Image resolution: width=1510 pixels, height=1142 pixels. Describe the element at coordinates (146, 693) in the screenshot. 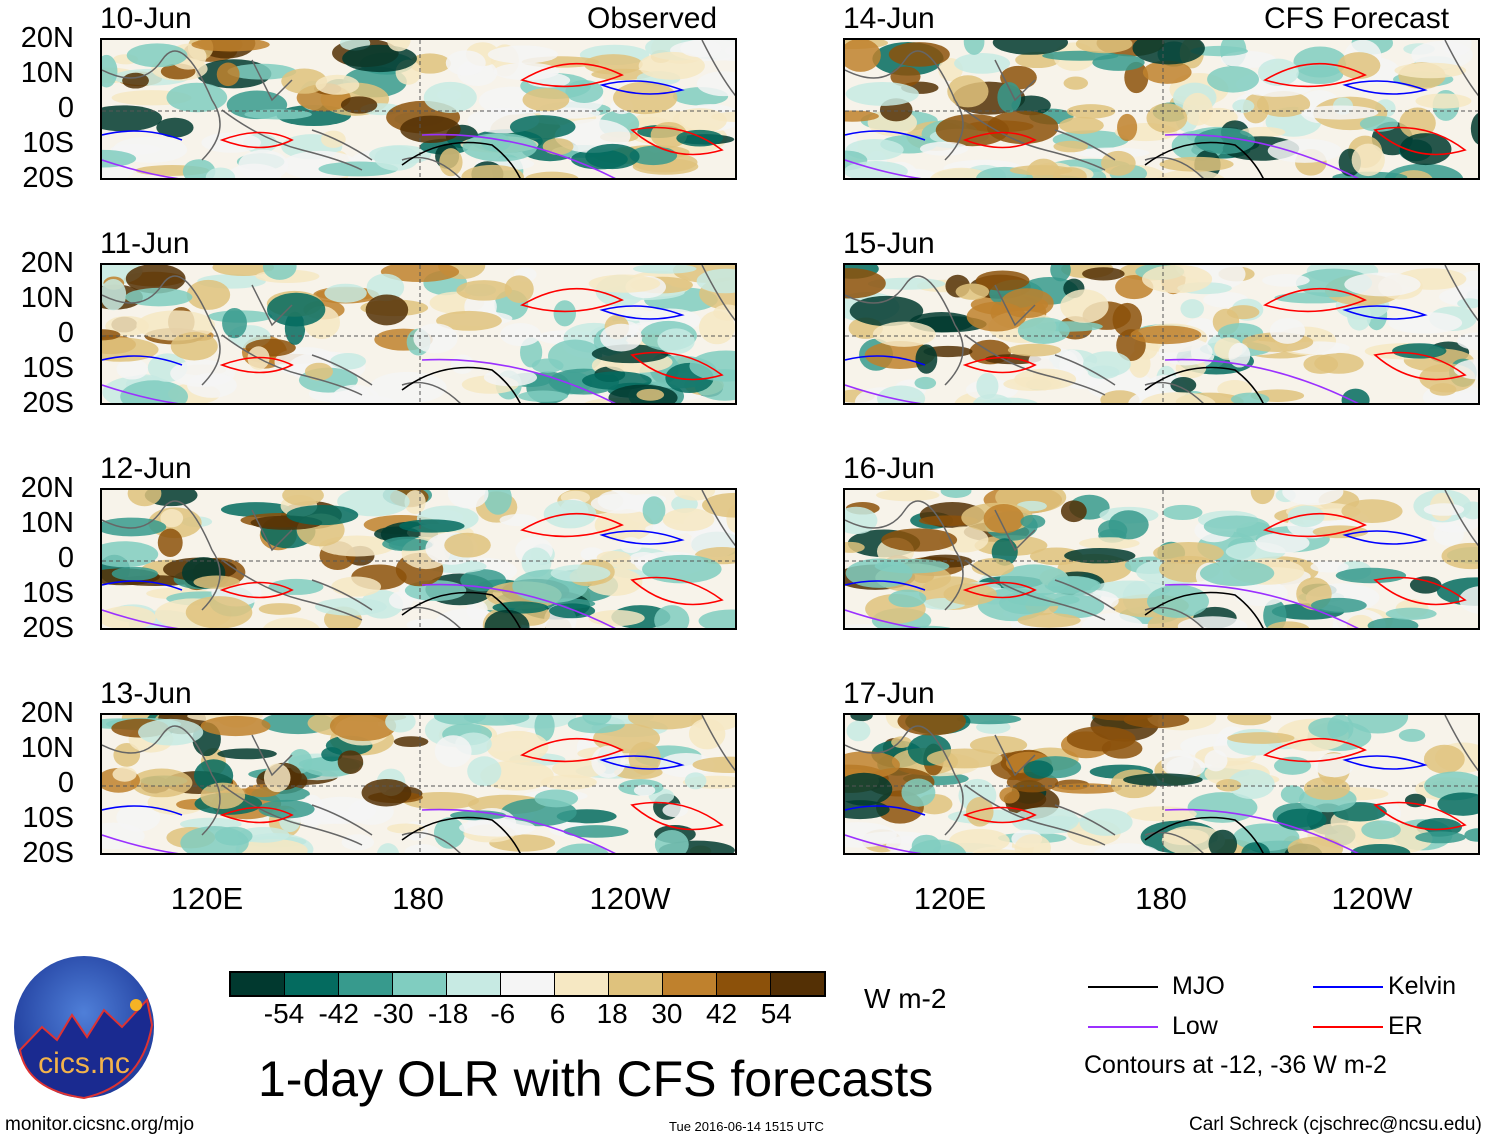

I see `panel-date: 13-Jun` at that location.